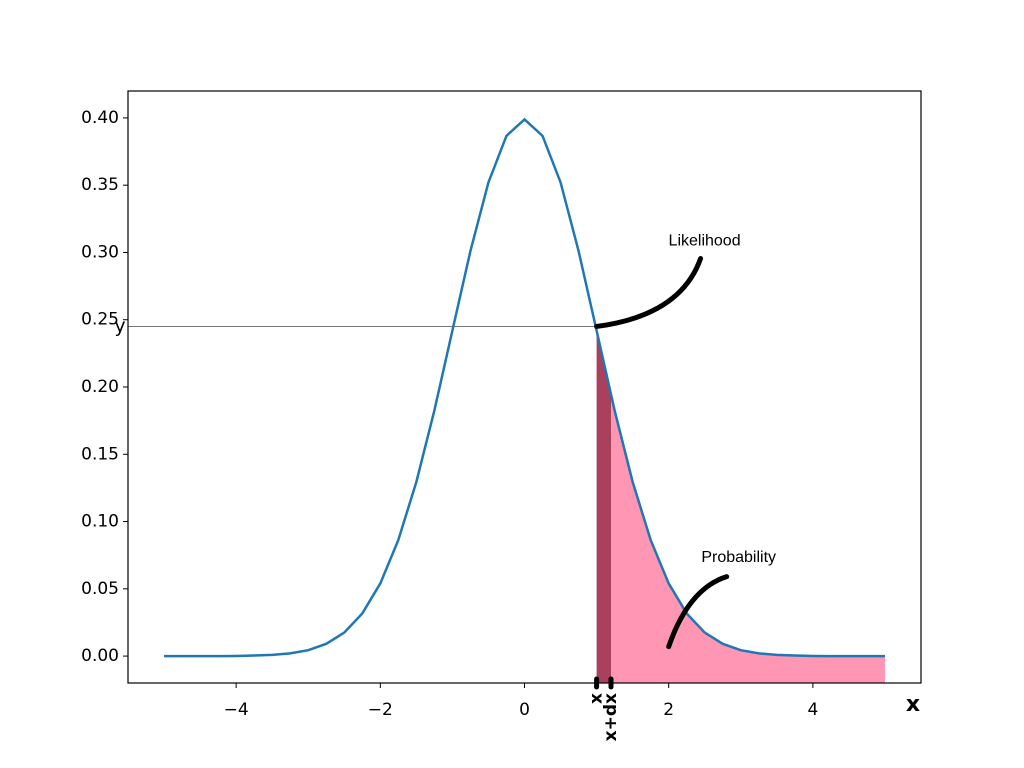  I want to click on x-tick-label: −2, so click(380, 710).